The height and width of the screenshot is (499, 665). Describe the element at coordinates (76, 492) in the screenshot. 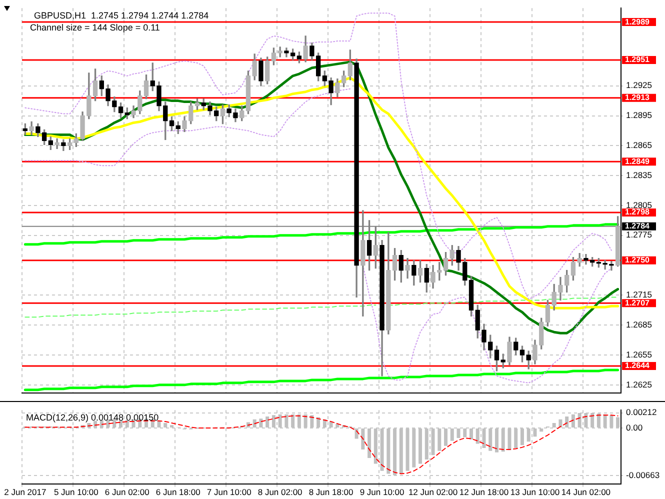

I see `x-tick-label: 5 Jun 10:00` at that location.